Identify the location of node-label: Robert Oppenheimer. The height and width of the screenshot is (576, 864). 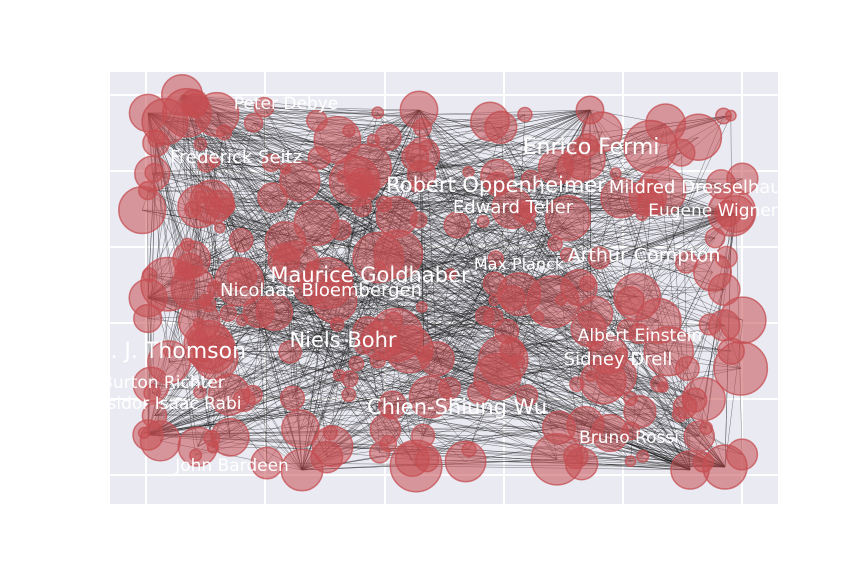
(496, 185).